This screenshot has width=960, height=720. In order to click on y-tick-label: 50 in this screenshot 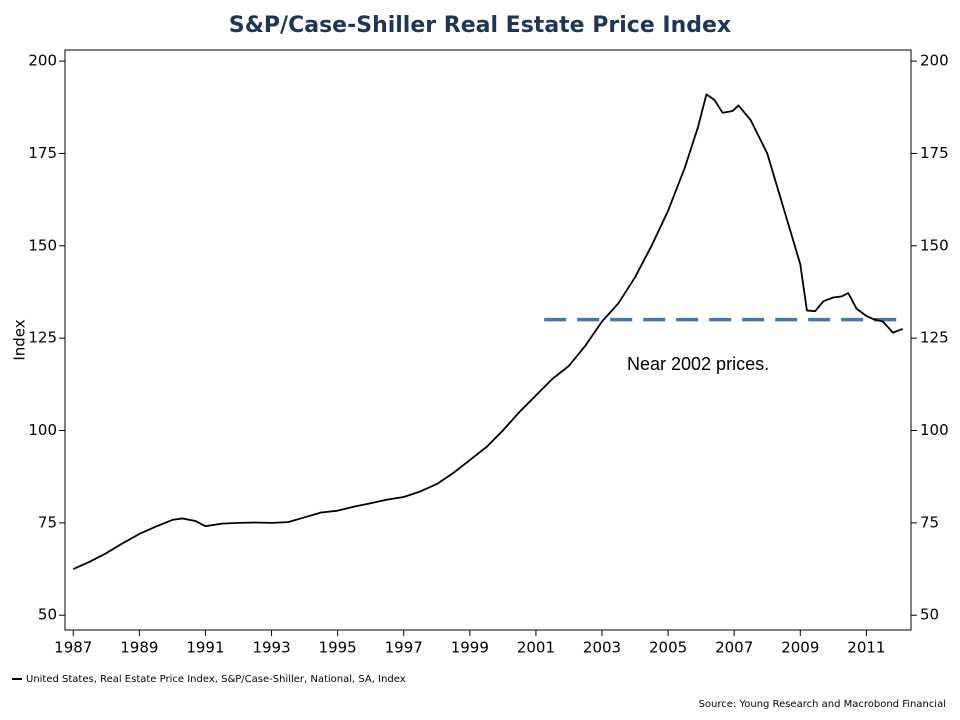, I will do `click(47, 615)`.